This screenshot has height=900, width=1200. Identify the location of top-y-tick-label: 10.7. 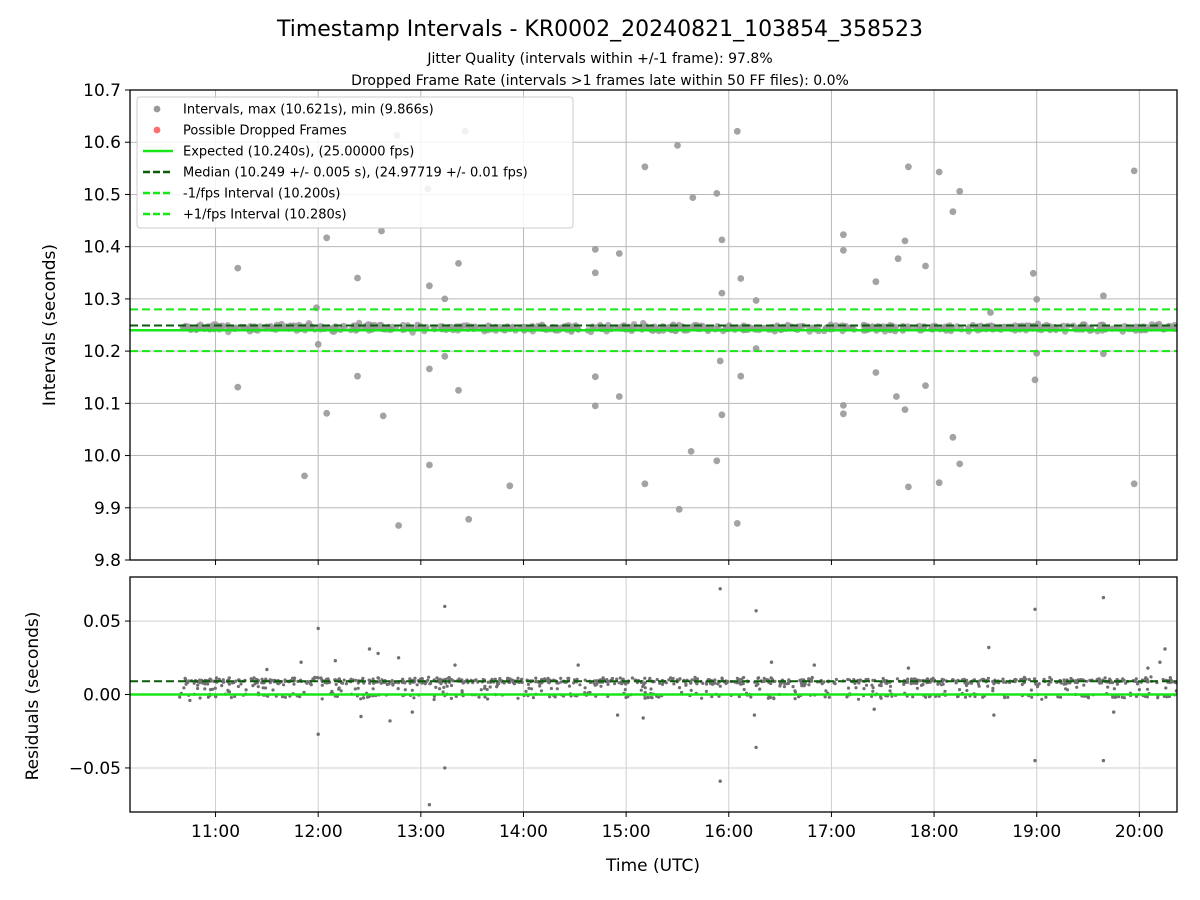
(102, 91).